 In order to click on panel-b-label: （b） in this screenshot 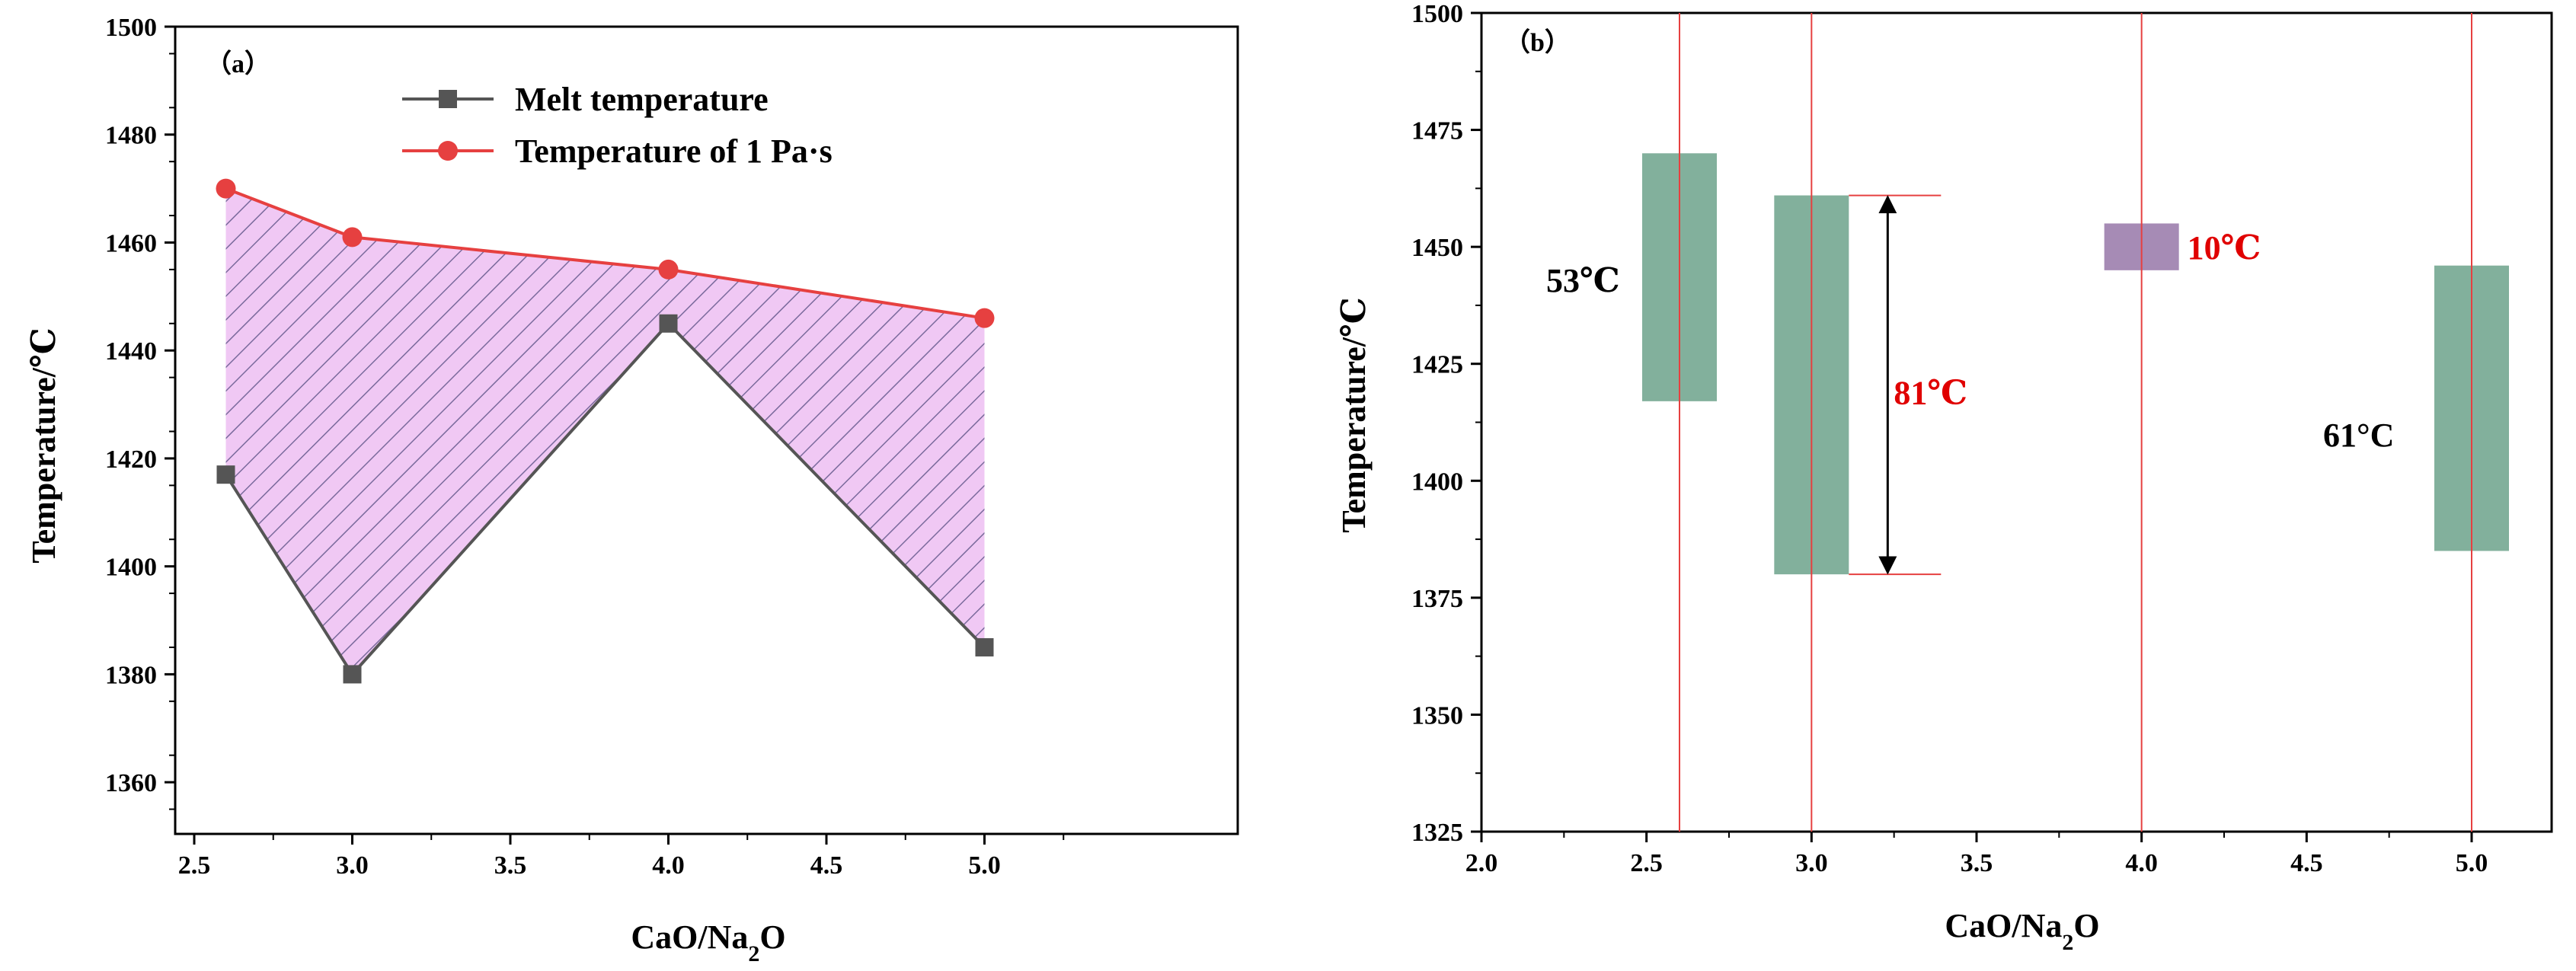, I will do `click(1537, 42)`.